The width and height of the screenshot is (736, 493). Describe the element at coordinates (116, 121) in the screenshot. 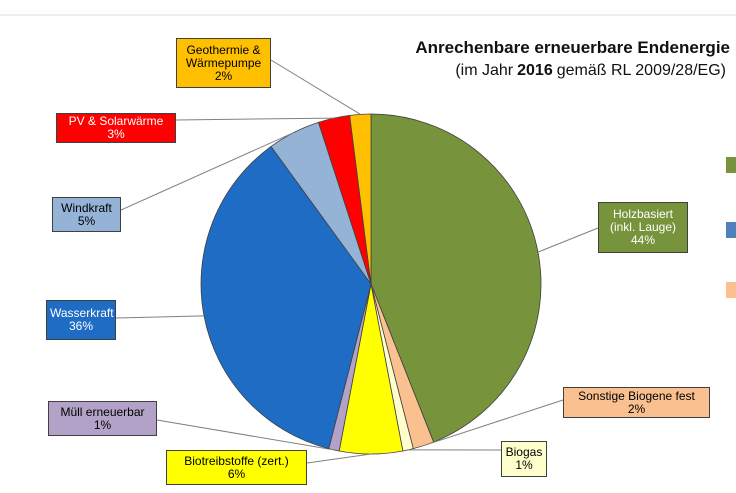

I see `category: PV & Solarwärme` at that location.